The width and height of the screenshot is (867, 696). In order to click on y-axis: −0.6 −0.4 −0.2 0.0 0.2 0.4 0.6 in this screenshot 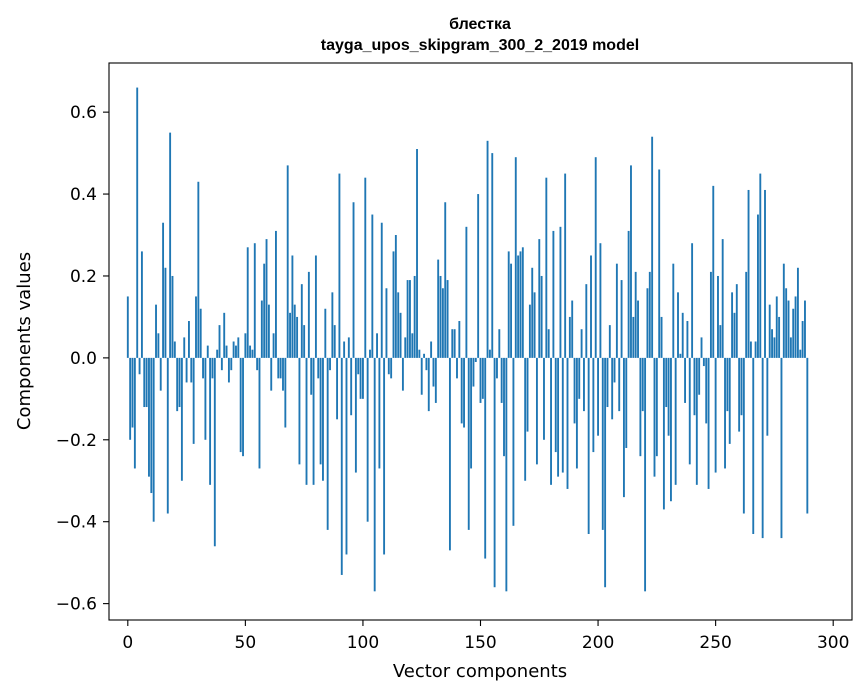, I will do `click(82, 359)`.